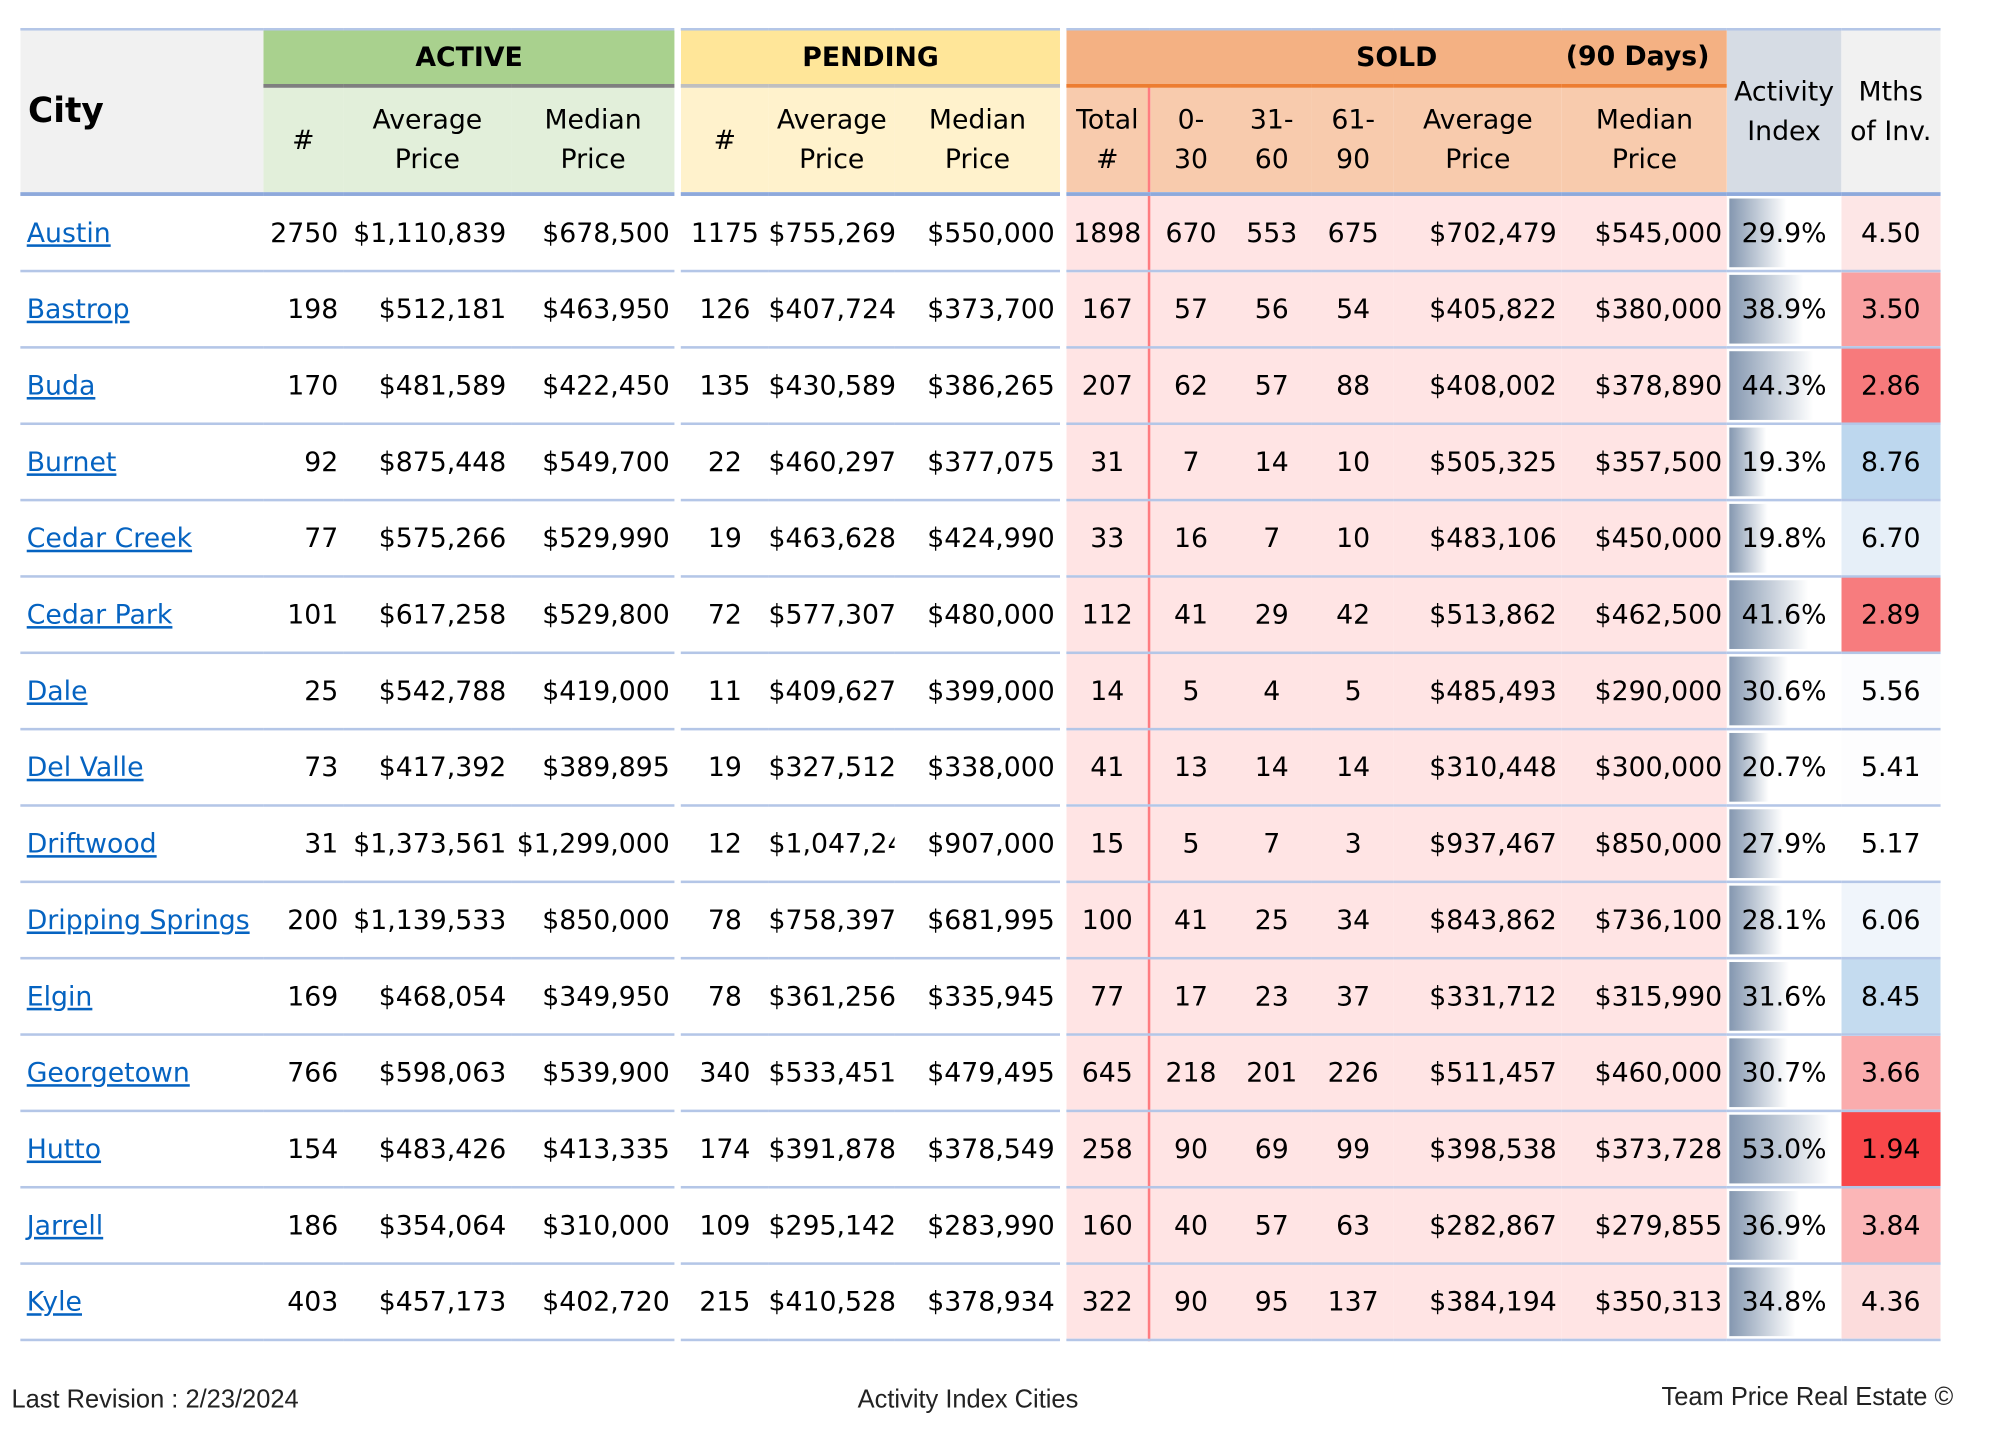 This screenshot has width=1994, height=1440. I want to click on pending-median-cell: $550,000, so click(979, 232).